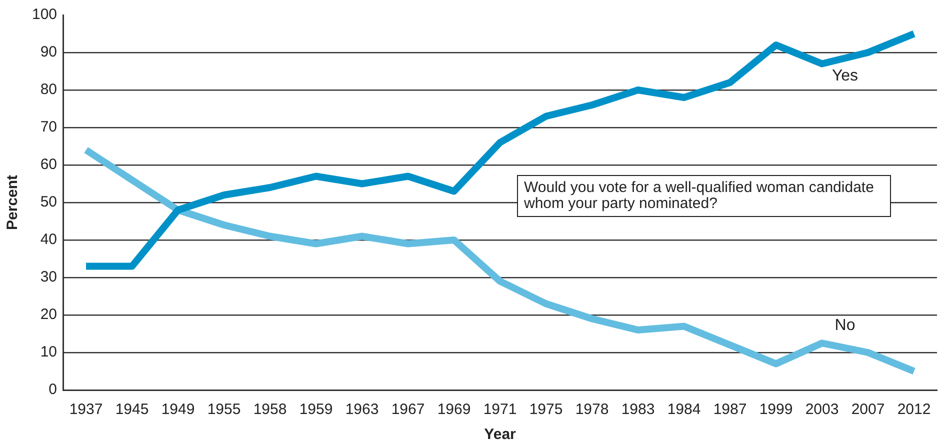 Image resolution: width=945 pixels, height=448 pixels. I want to click on y-tick-label: 100, so click(45, 15).